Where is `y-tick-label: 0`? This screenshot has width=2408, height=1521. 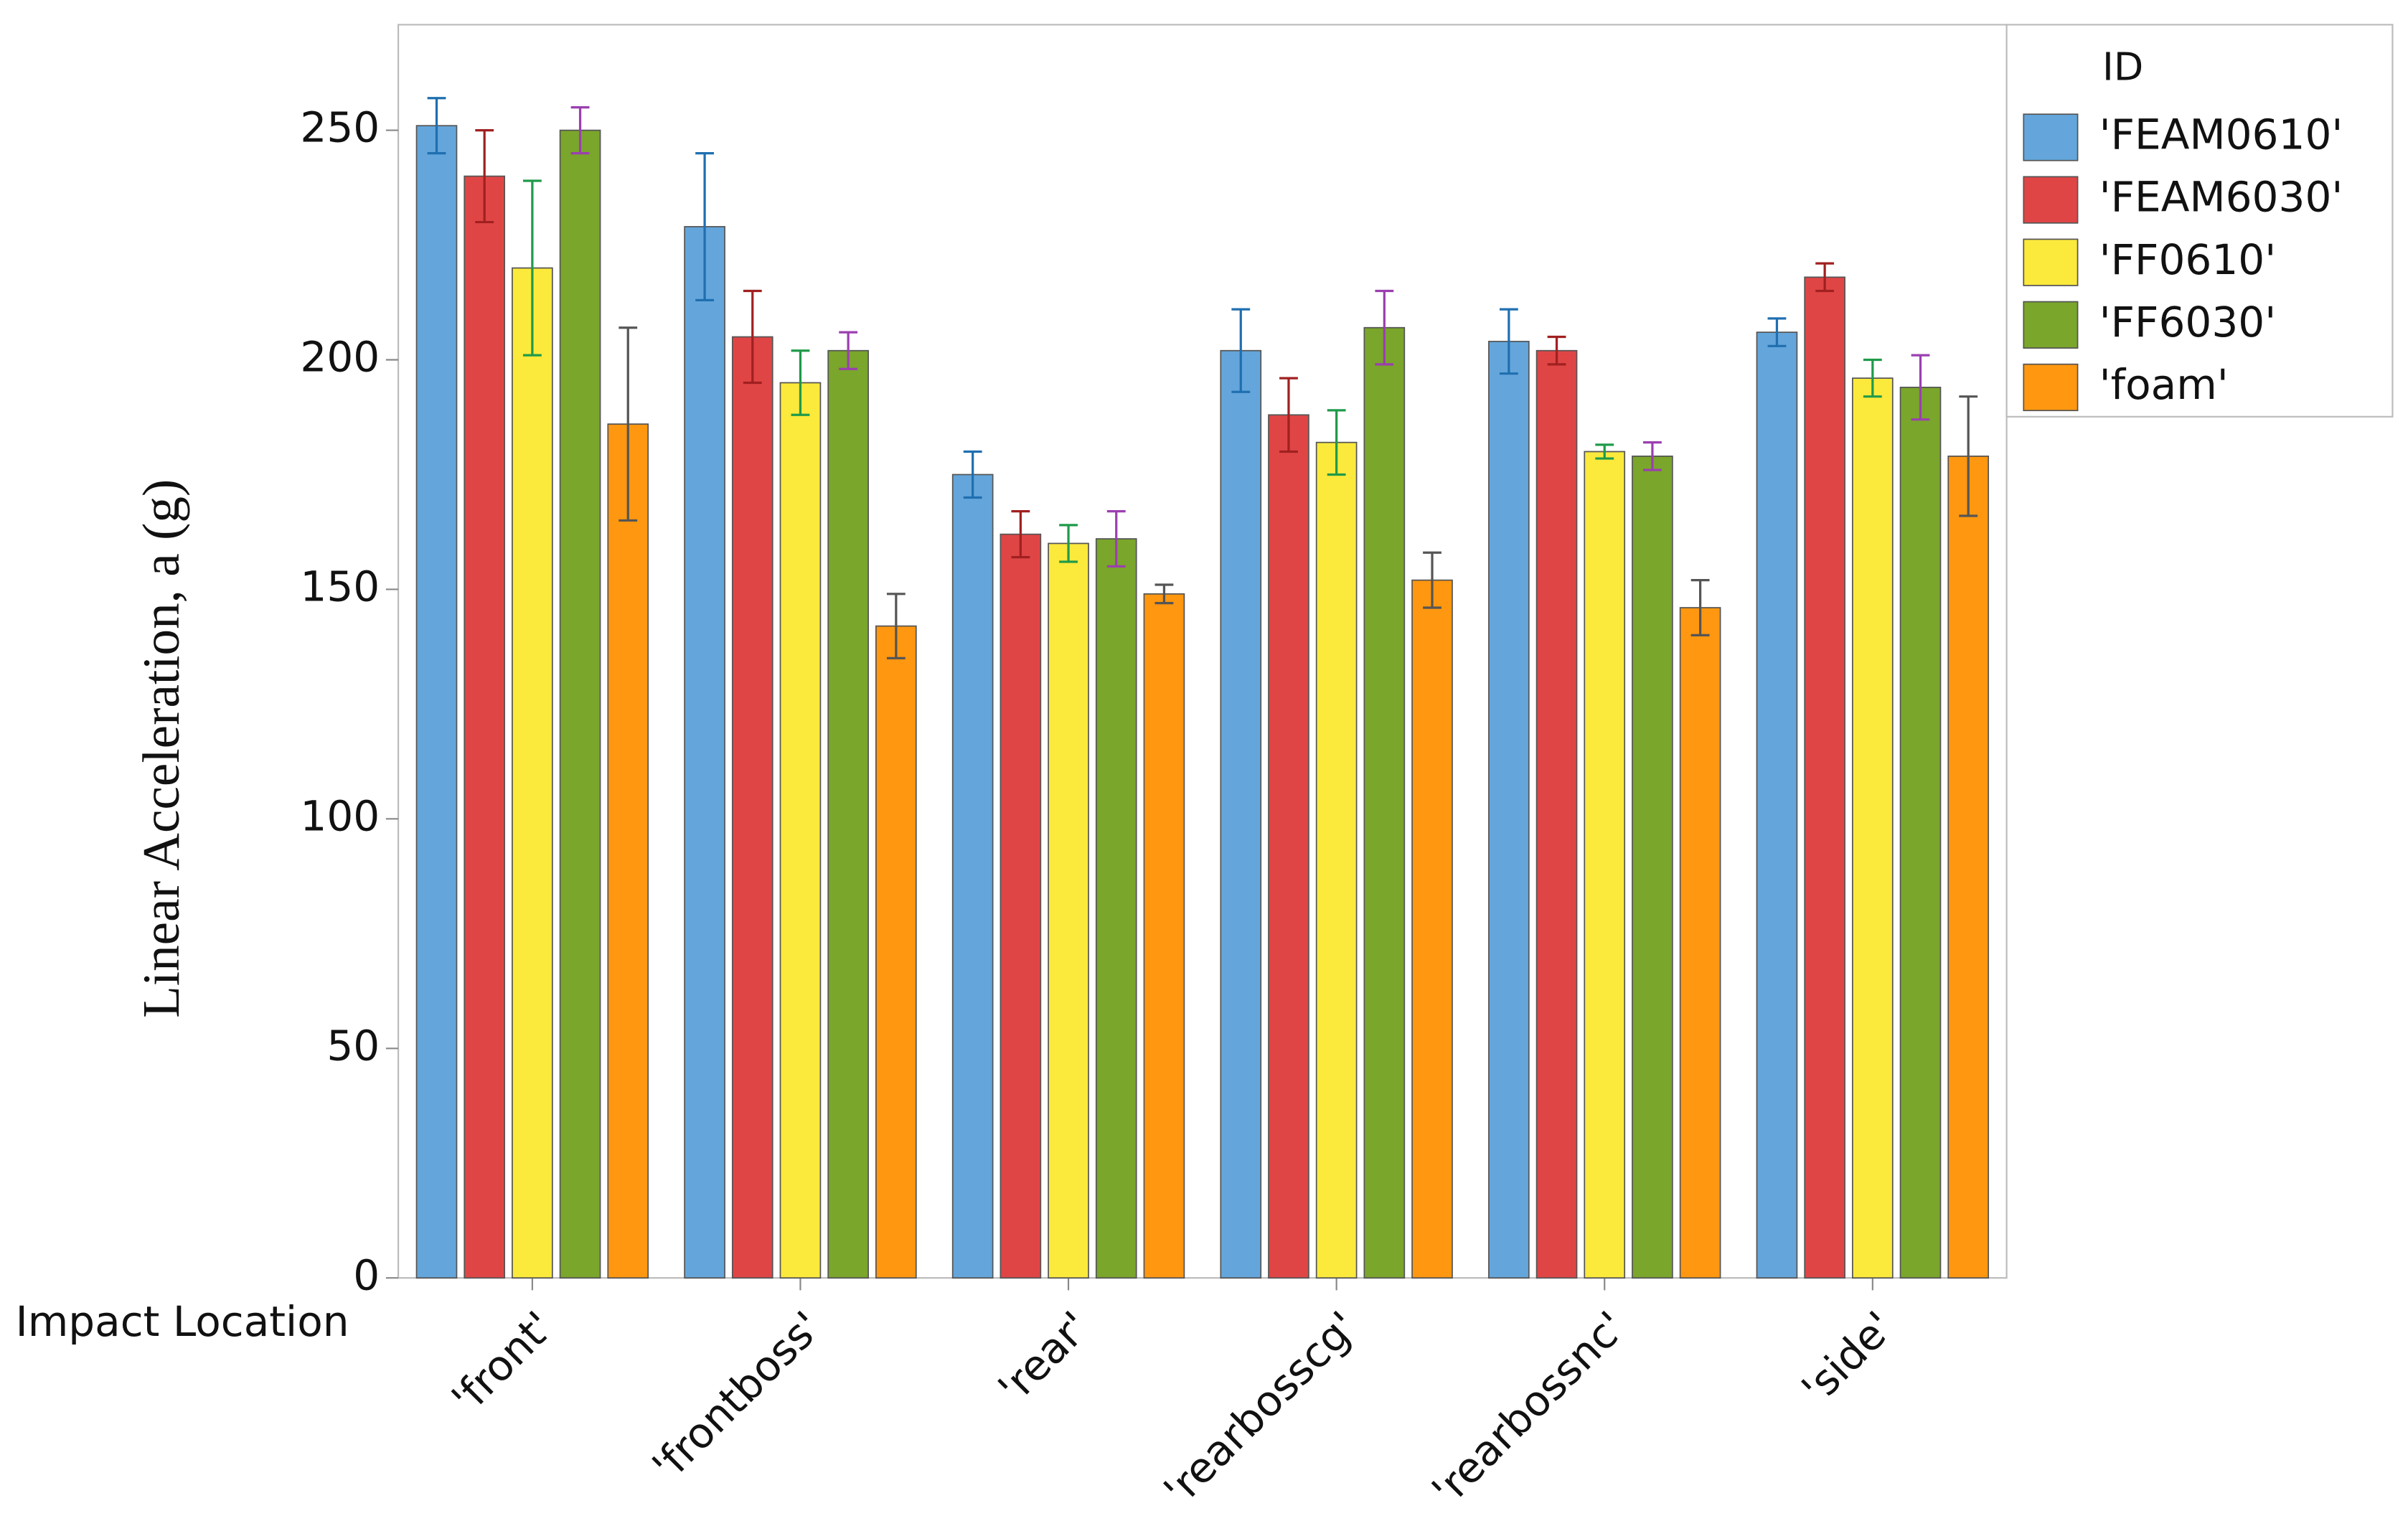
y-tick-label: 0 is located at coordinates (366, 1275).